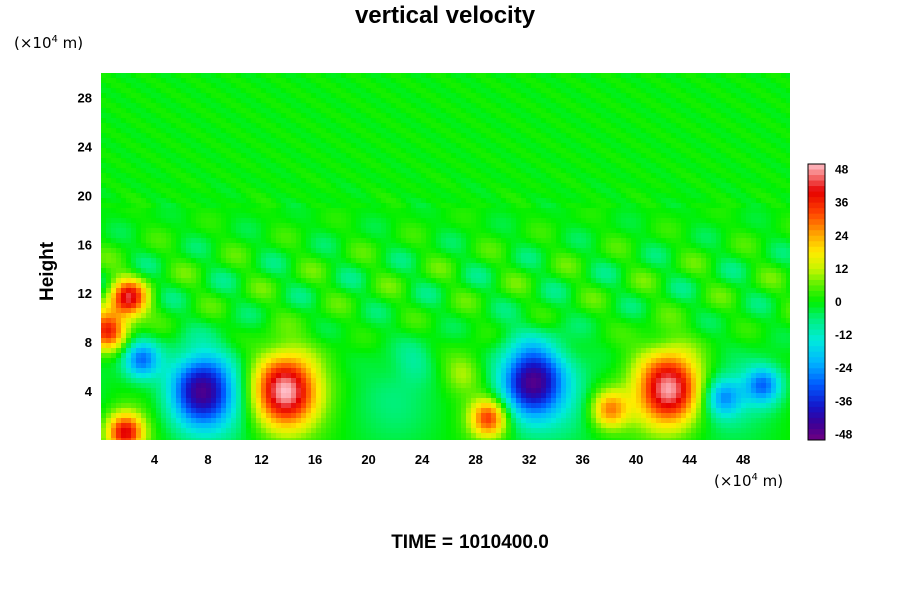  I want to click on colorbar-tick-label: 36, so click(842, 203).